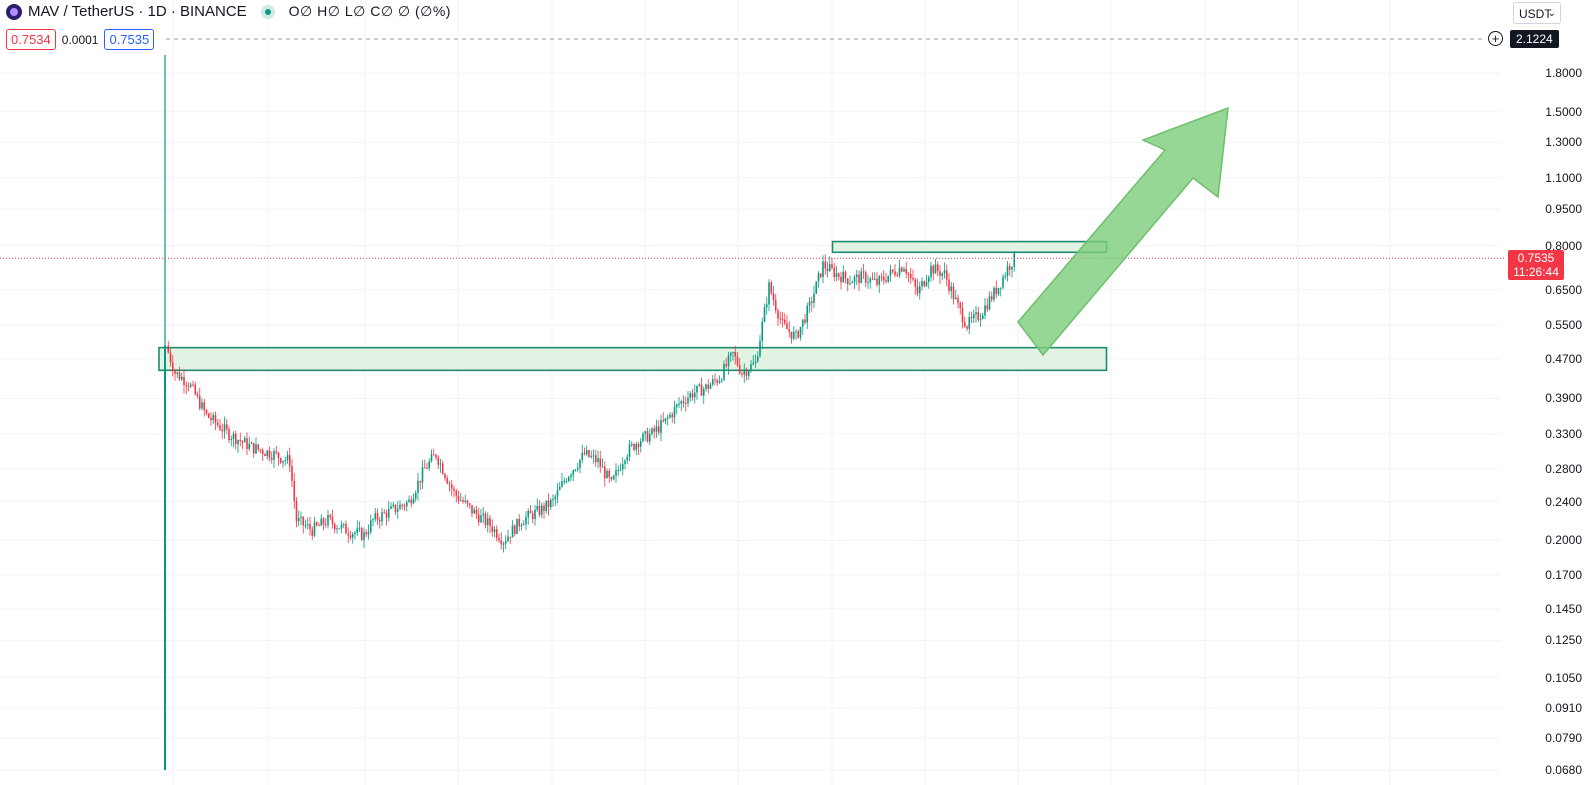 The image size is (1596, 785). I want to click on currency-select: USDT ⌄, so click(1537, 13).